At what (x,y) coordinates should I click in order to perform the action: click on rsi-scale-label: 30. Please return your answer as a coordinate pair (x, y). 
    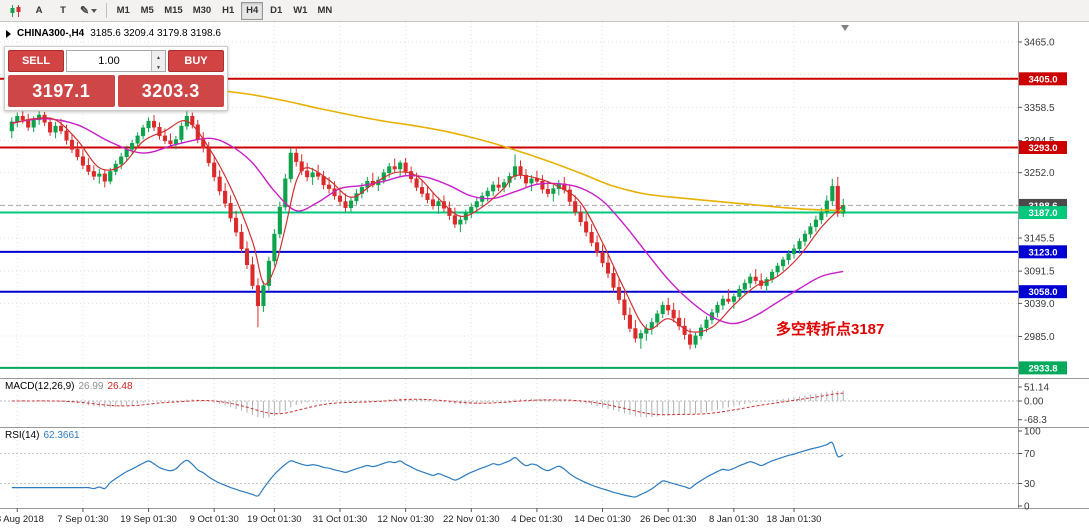
    Looking at the image, I should click on (1030, 484).